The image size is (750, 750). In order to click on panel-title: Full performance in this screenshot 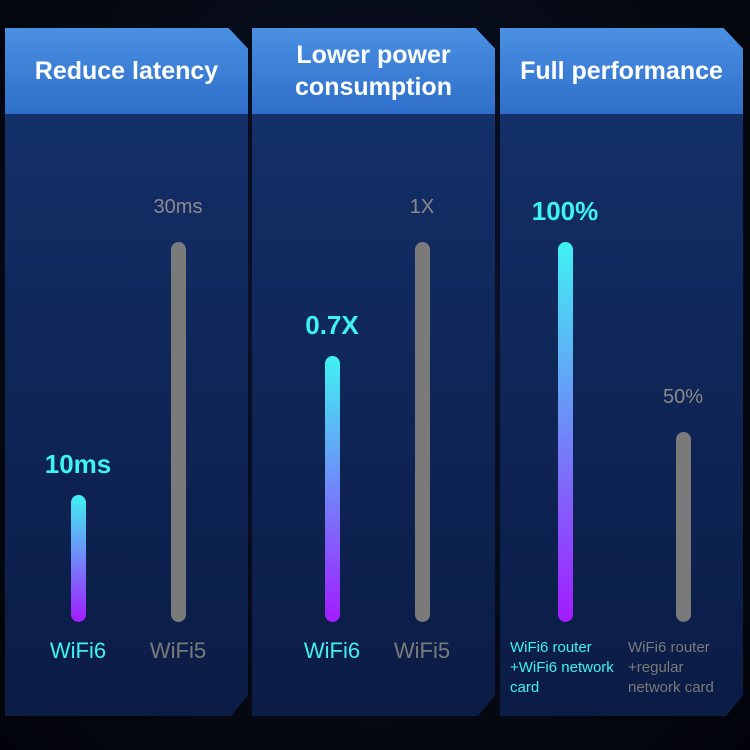, I will do `click(621, 71)`.